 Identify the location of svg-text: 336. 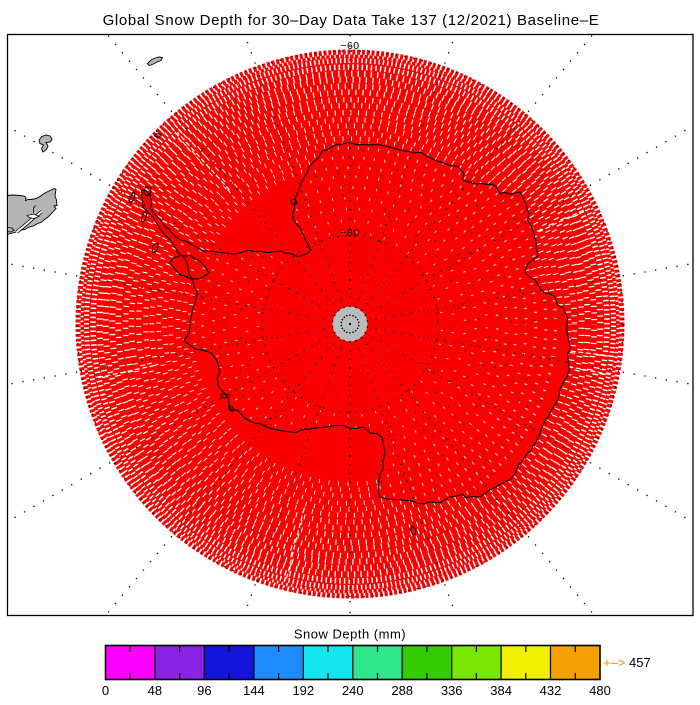
(452, 690).